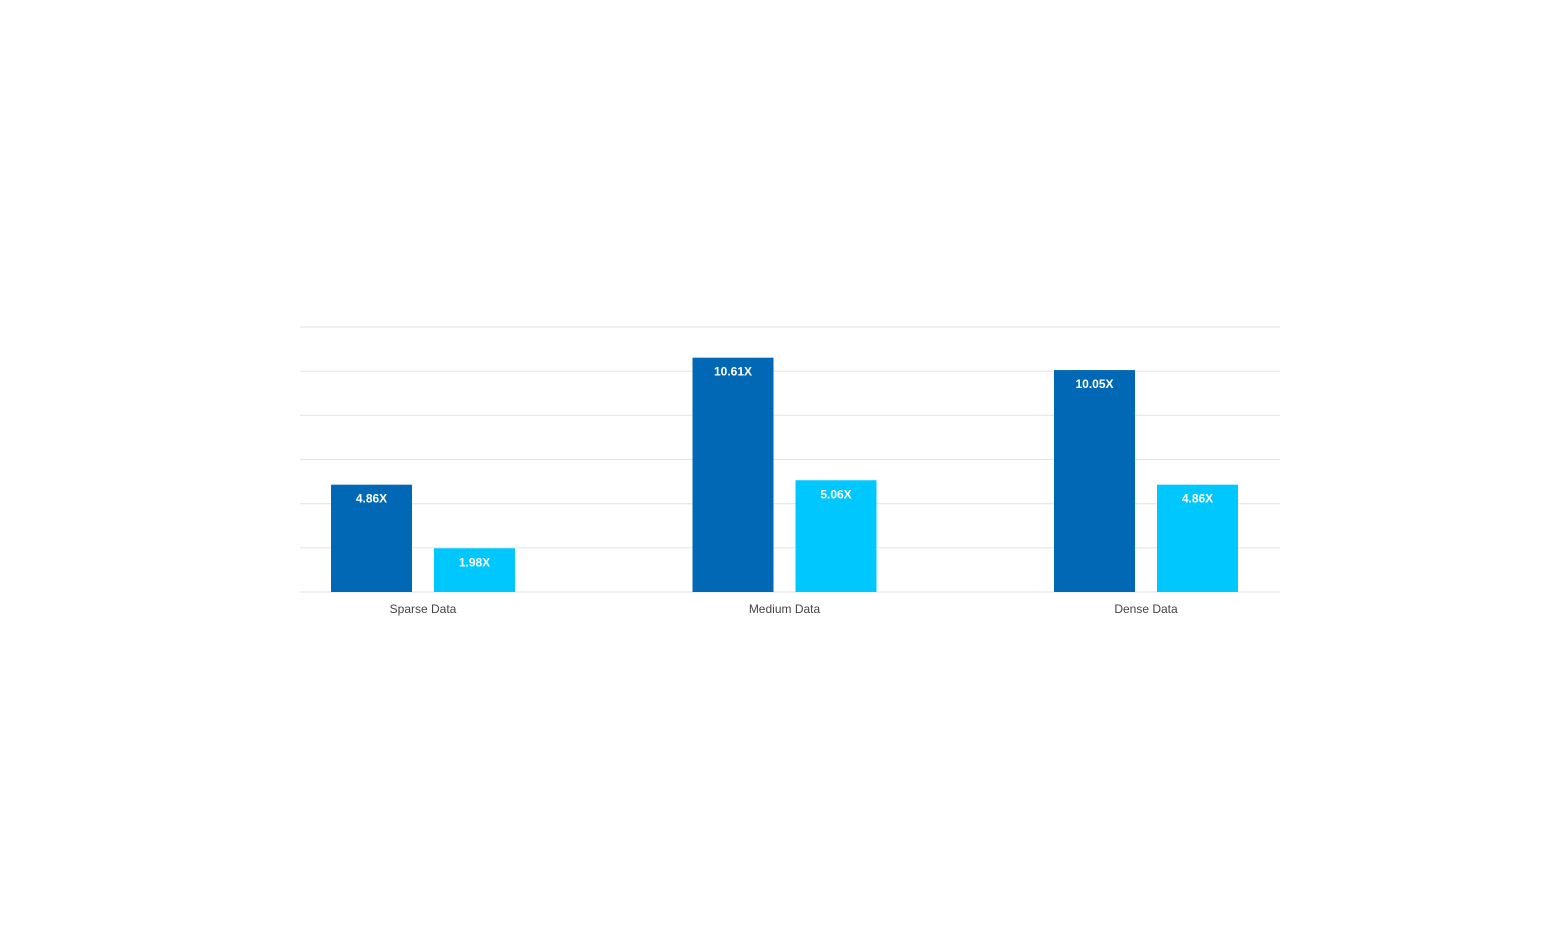 The image size is (1568, 940). I want to click on data-label: 10.05X, so click(1094, 384).